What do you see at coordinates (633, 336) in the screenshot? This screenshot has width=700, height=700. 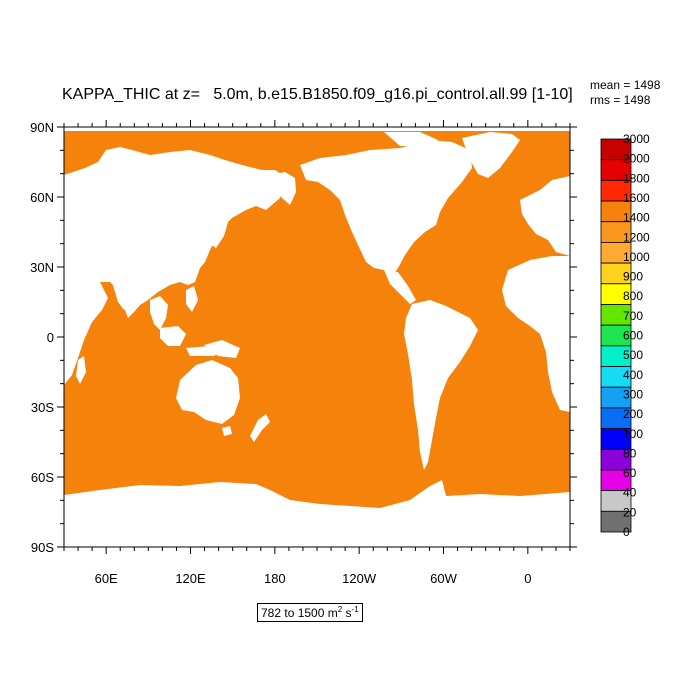 I see `colorbar-label: 600` at bounding box center [633, 336].